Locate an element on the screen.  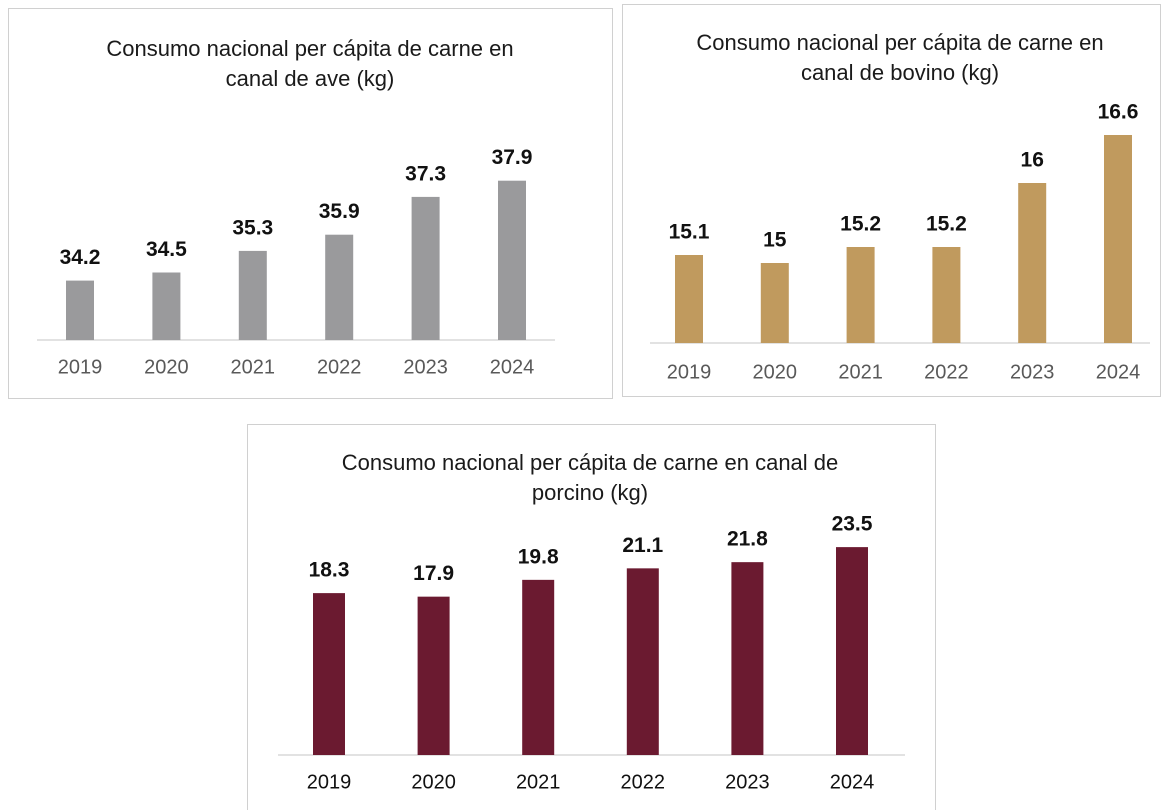
value-label: 16.6 is located at coordinates (1118, 112).